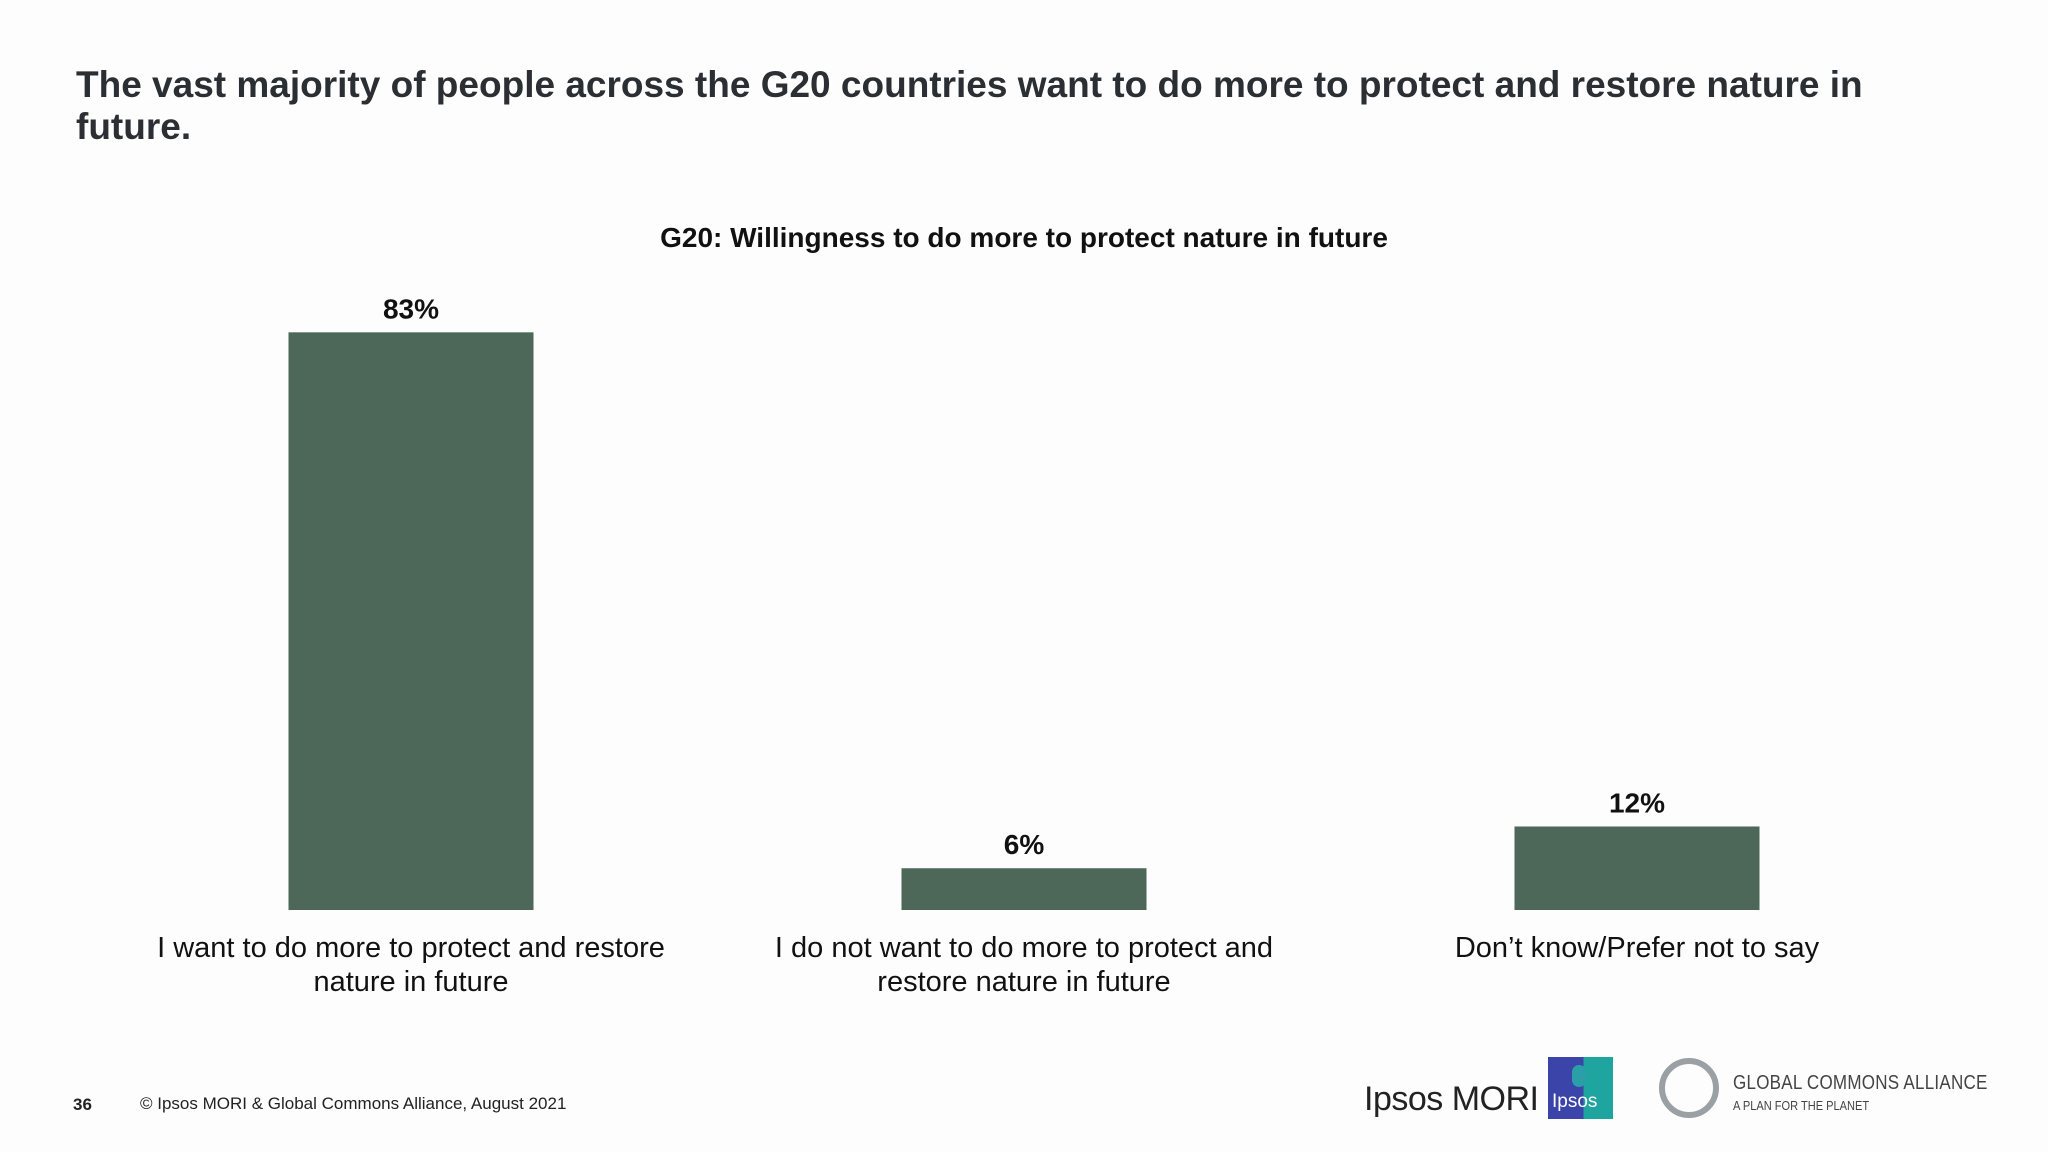  I want to click on bar-value-label: 83%, so click(411, 308).